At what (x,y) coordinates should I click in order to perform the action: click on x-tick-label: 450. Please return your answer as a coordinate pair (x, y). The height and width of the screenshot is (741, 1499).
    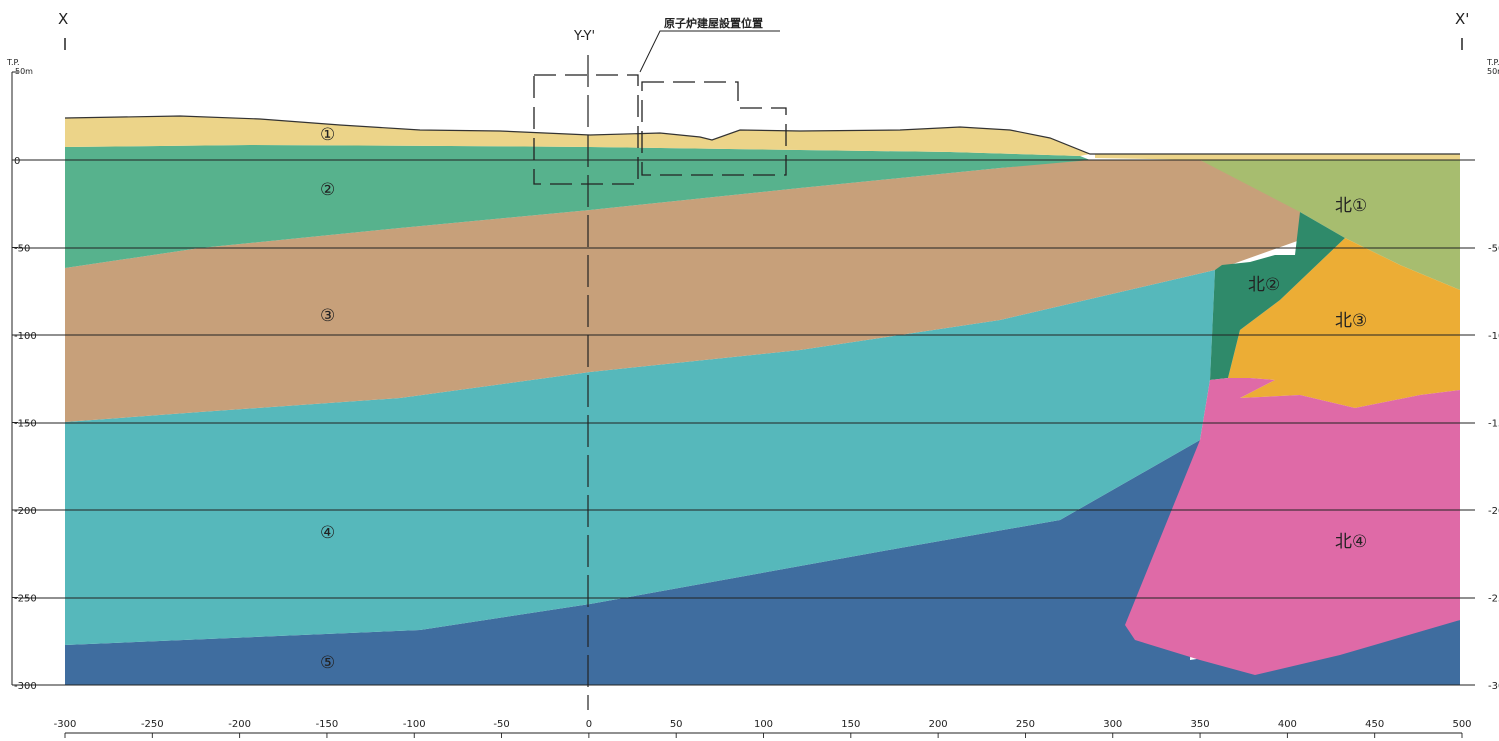
    Looking at the image, I should click on (1374, 724).